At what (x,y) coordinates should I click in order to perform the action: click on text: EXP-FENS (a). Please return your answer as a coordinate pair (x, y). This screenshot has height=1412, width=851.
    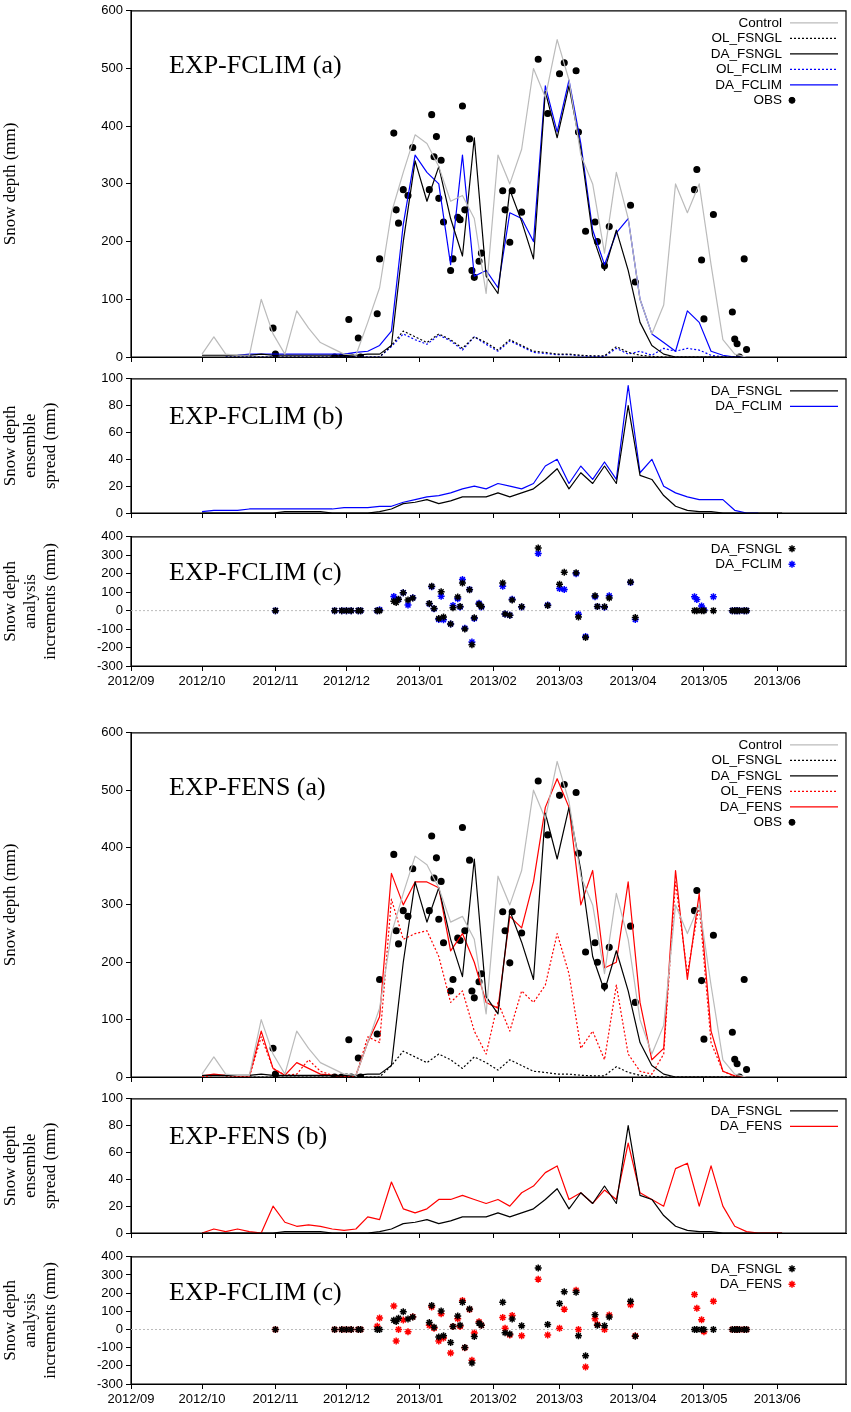
    Looking at the image, I should click on (247, 786).